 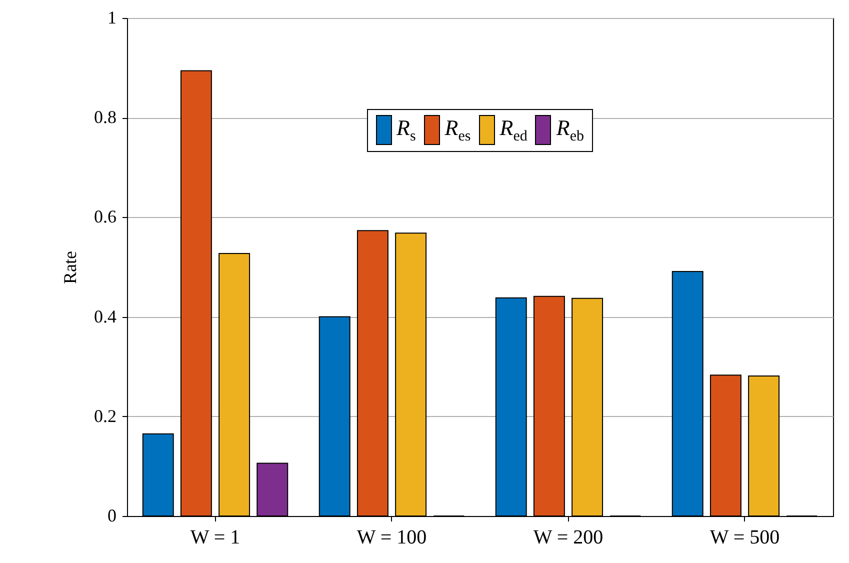 I want to click on legend-label: R$_{eb}$, so click(x=570, y=130).